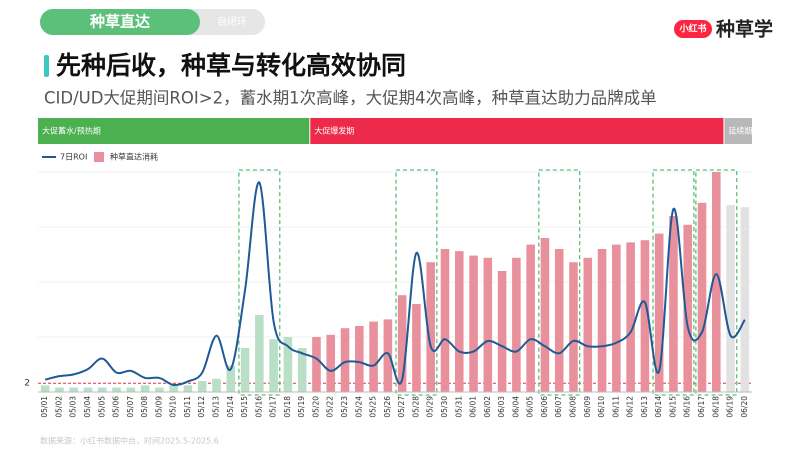  Describe the element at coordinates (587, 407) in the screenshot. I see `x-tick-label: 06/09` at that location.